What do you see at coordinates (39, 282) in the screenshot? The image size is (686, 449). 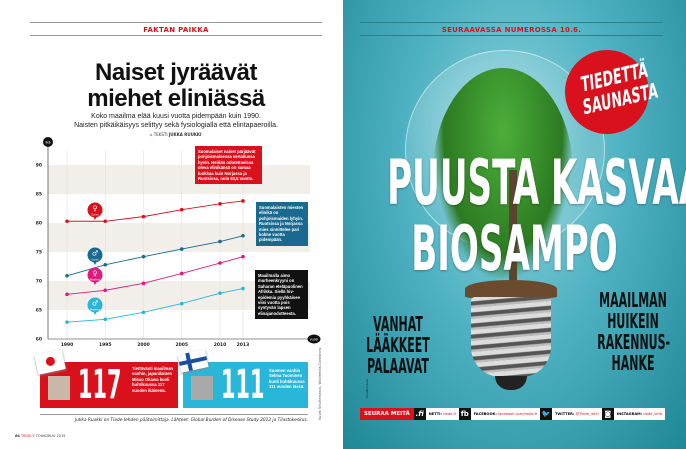 I see `y-tick-label: 70` at bounding box center [39, 282].